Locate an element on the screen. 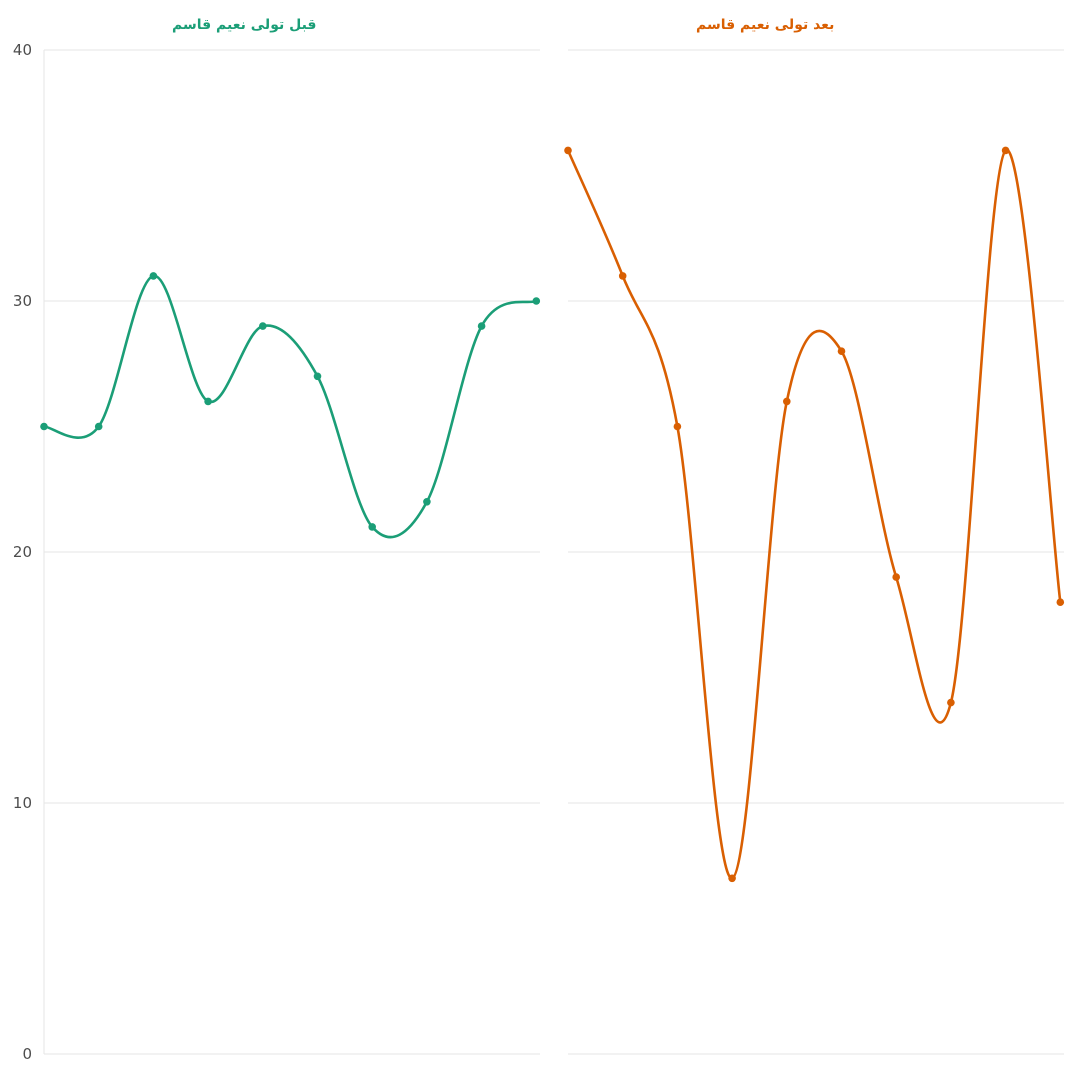  y-tick-label: 0 is located at coordinates (27, 1054).